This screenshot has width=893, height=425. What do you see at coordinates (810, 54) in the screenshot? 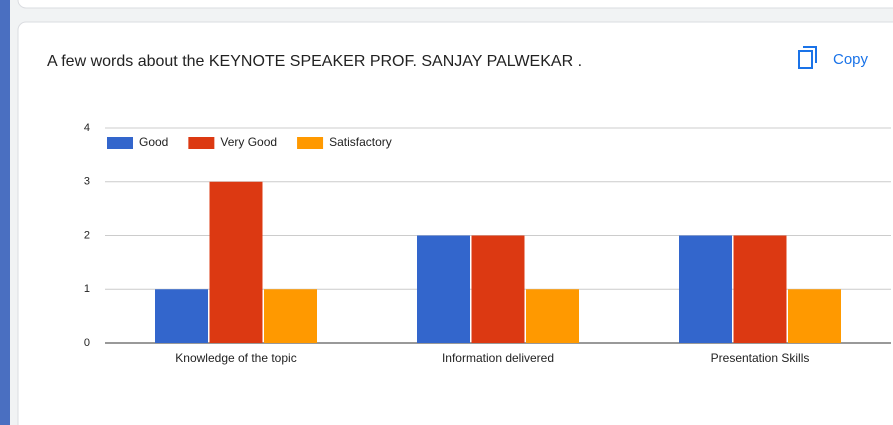
I see `copy-icon-back` at bounding box center [810, 54].